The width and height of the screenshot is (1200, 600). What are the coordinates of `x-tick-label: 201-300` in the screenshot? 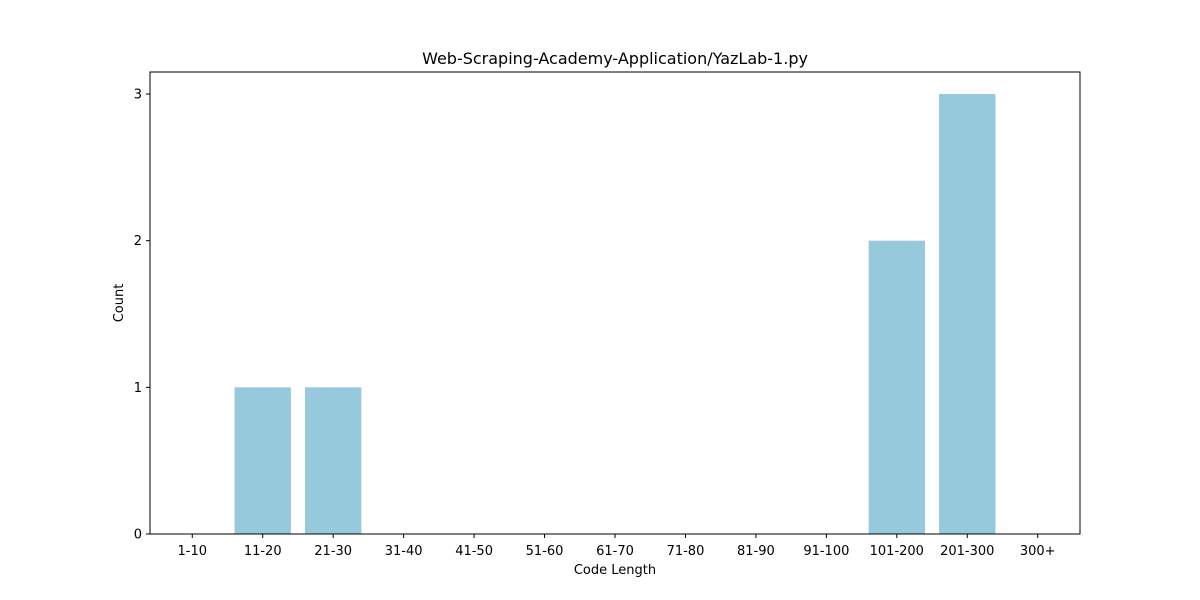 It's located at (967, 551).